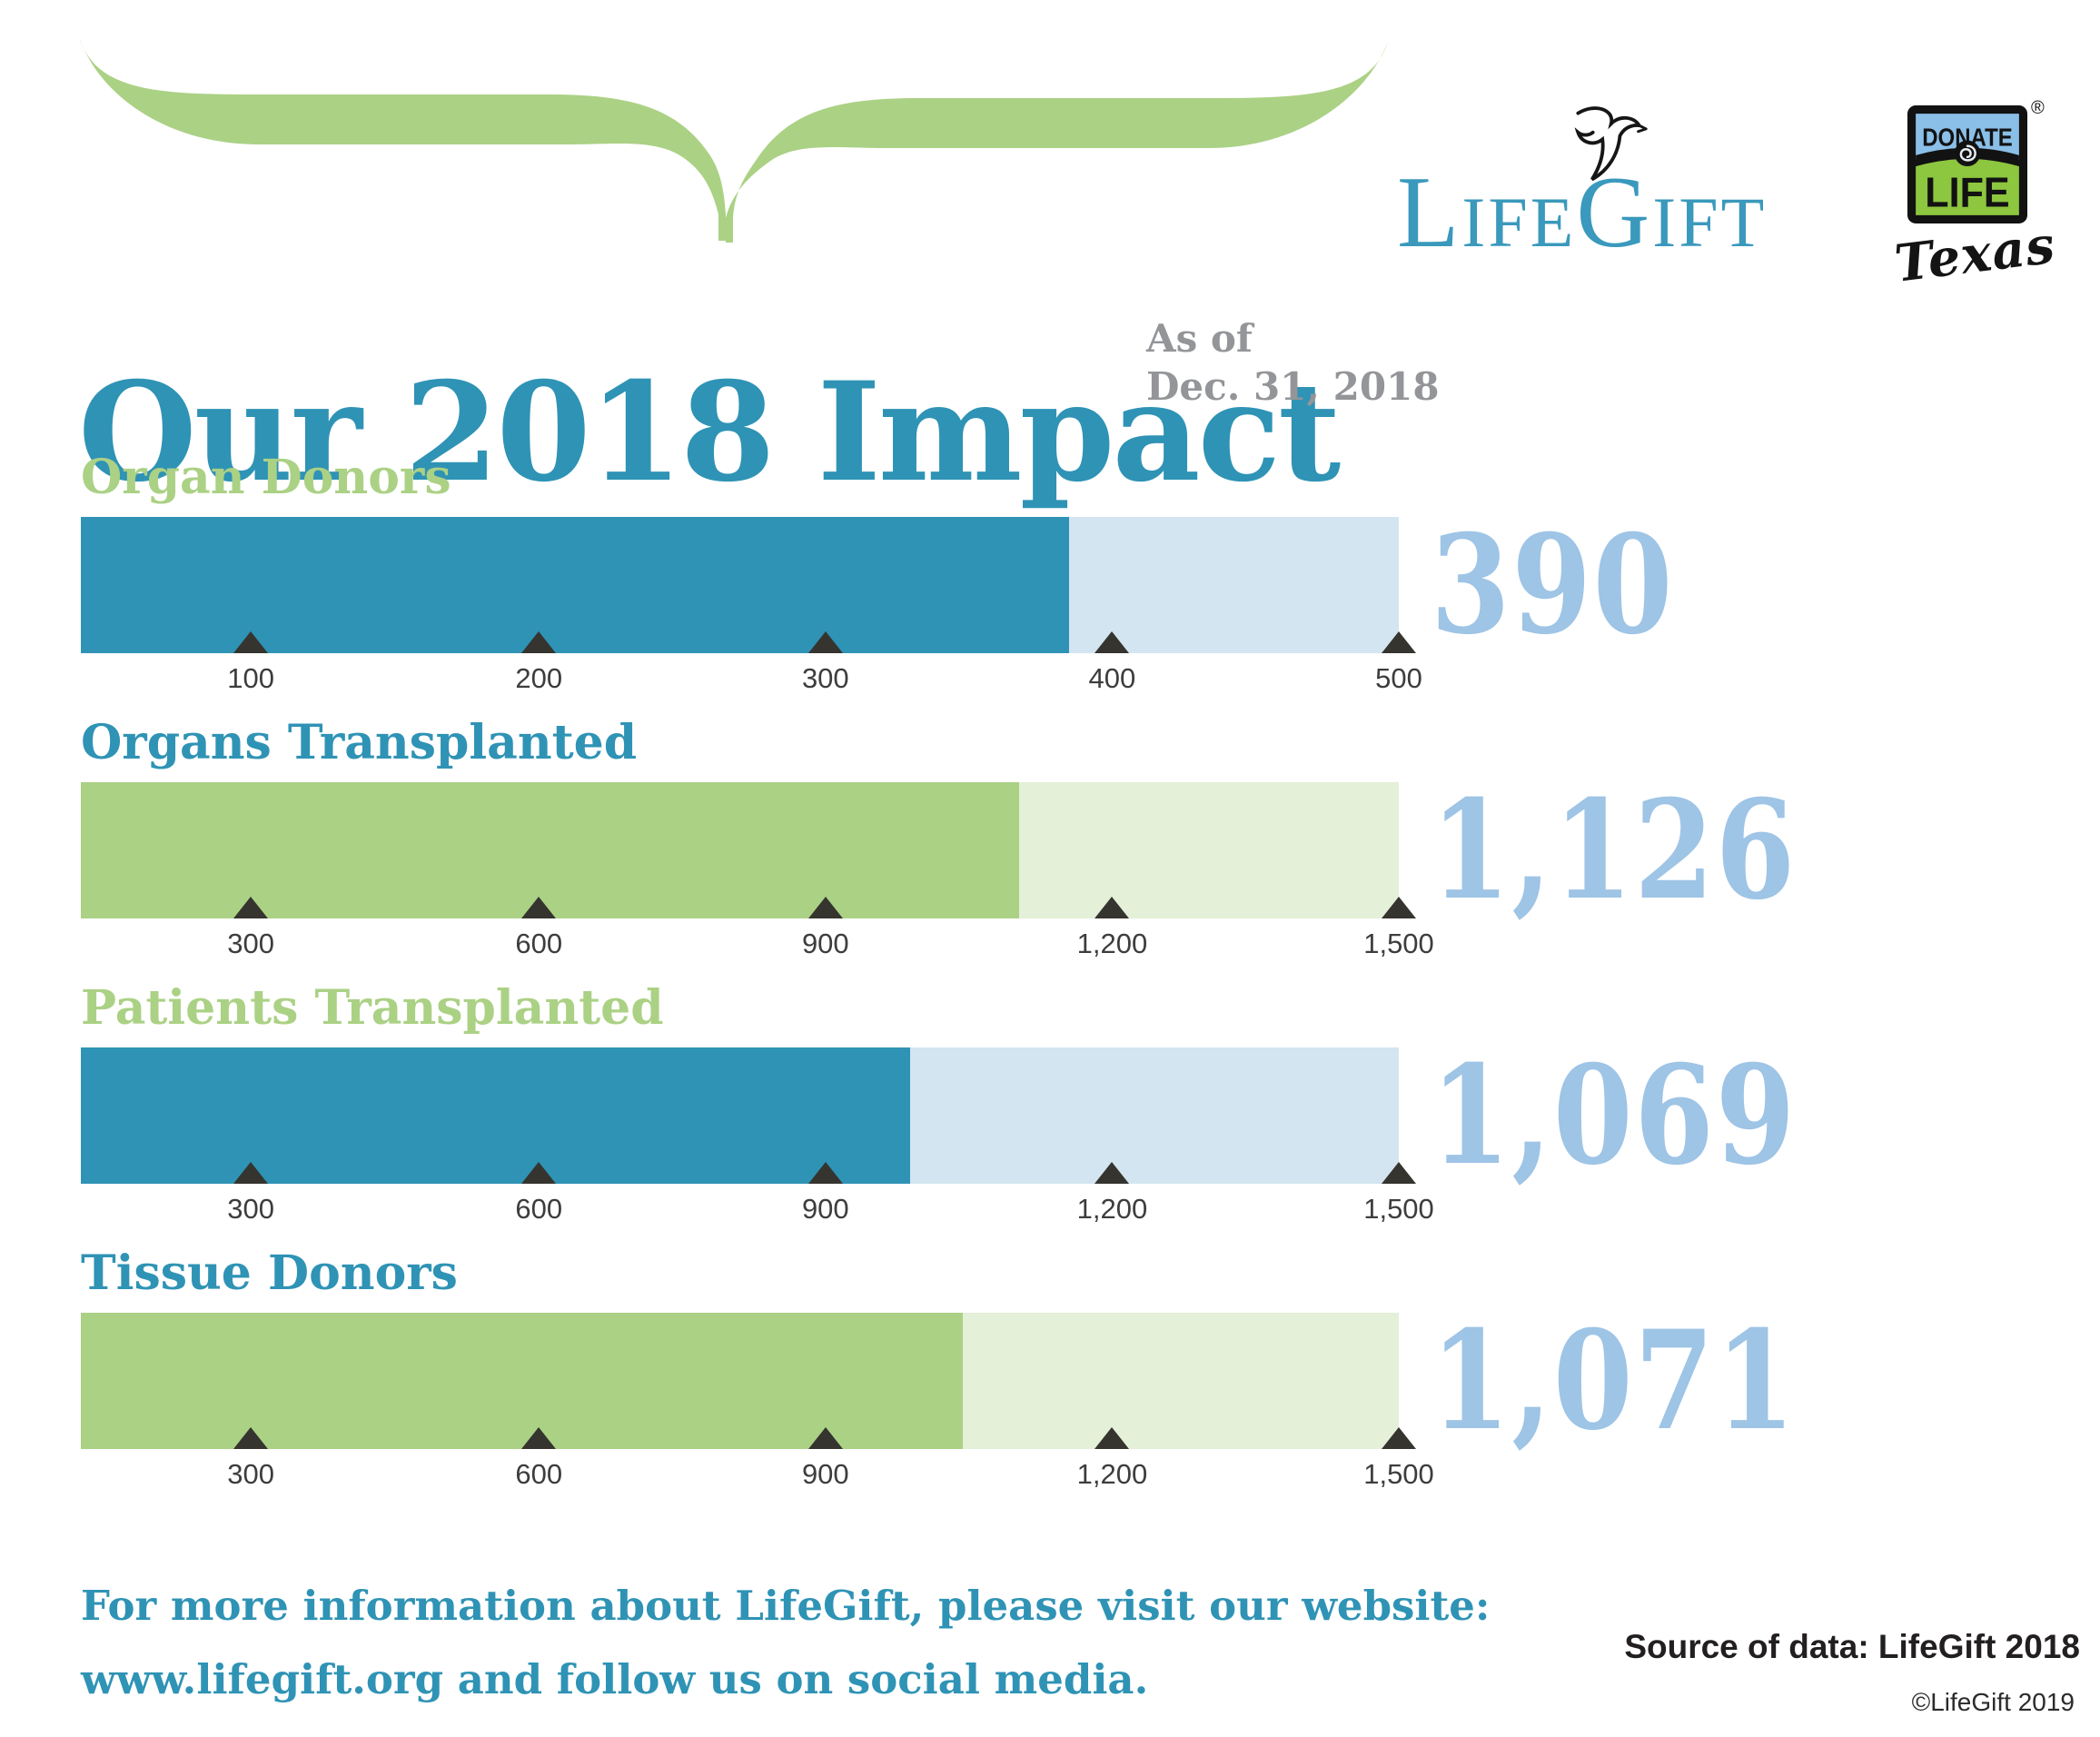  What do you see at coordinates (1582, 212) in the screenshot?
I see `lifegift-wordmark: LifeGift` at bounding box center [1582, 212].